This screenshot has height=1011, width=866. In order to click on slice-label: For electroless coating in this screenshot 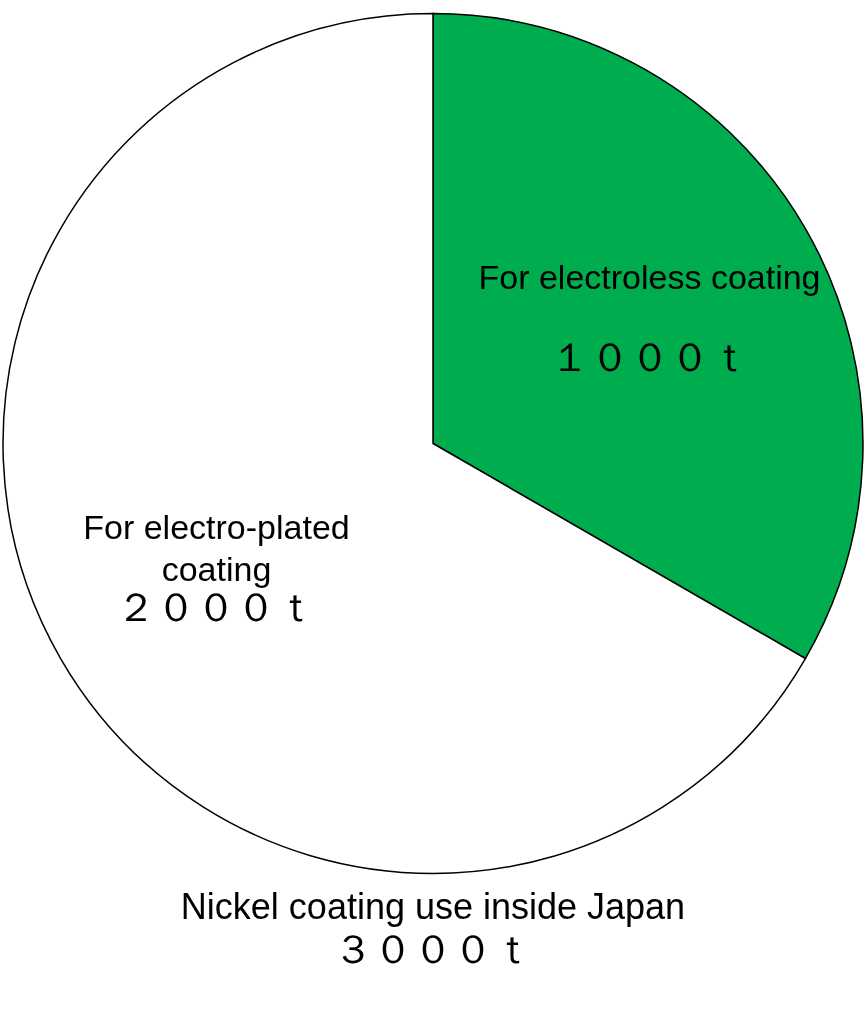, I will do `click(649, 276)`.